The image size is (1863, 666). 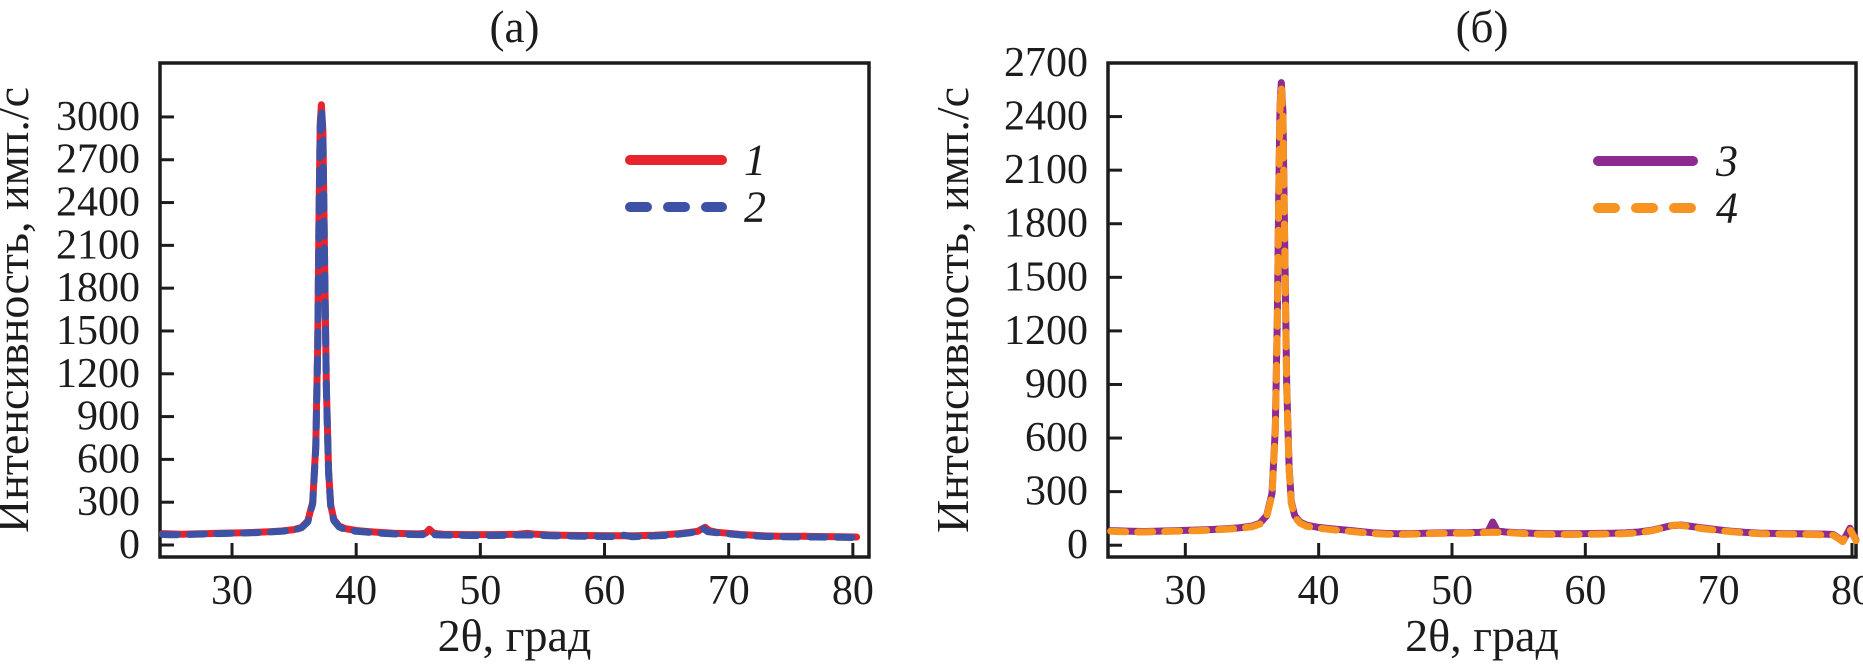 I want to click on legend-label-3: 3, so click(x=1726, y=161).